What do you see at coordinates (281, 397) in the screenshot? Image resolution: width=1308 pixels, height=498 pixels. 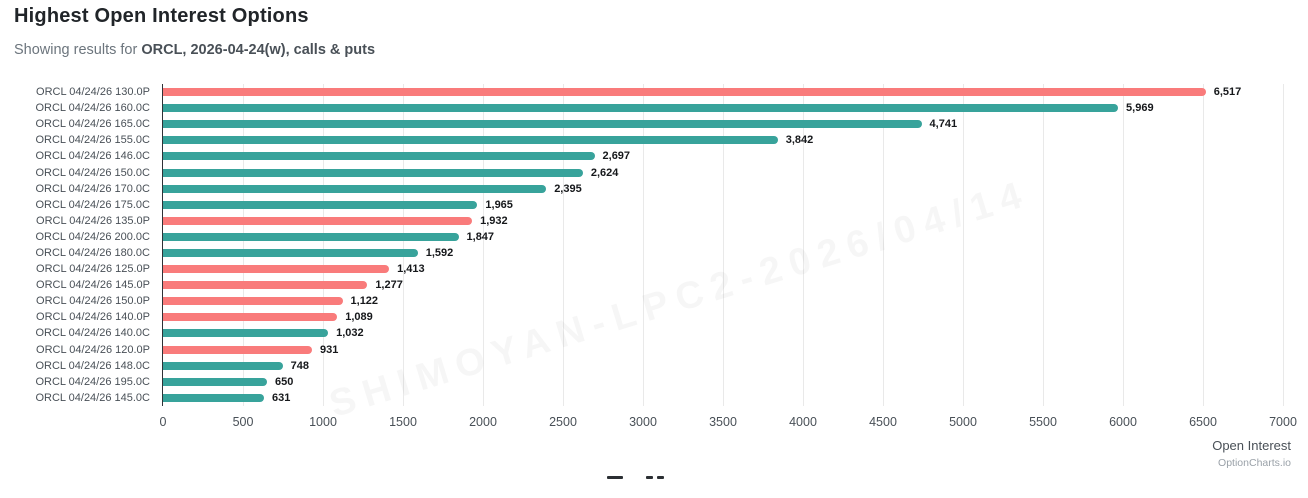 I see `bar-value-label: 631` at bounding box center [281, 397].